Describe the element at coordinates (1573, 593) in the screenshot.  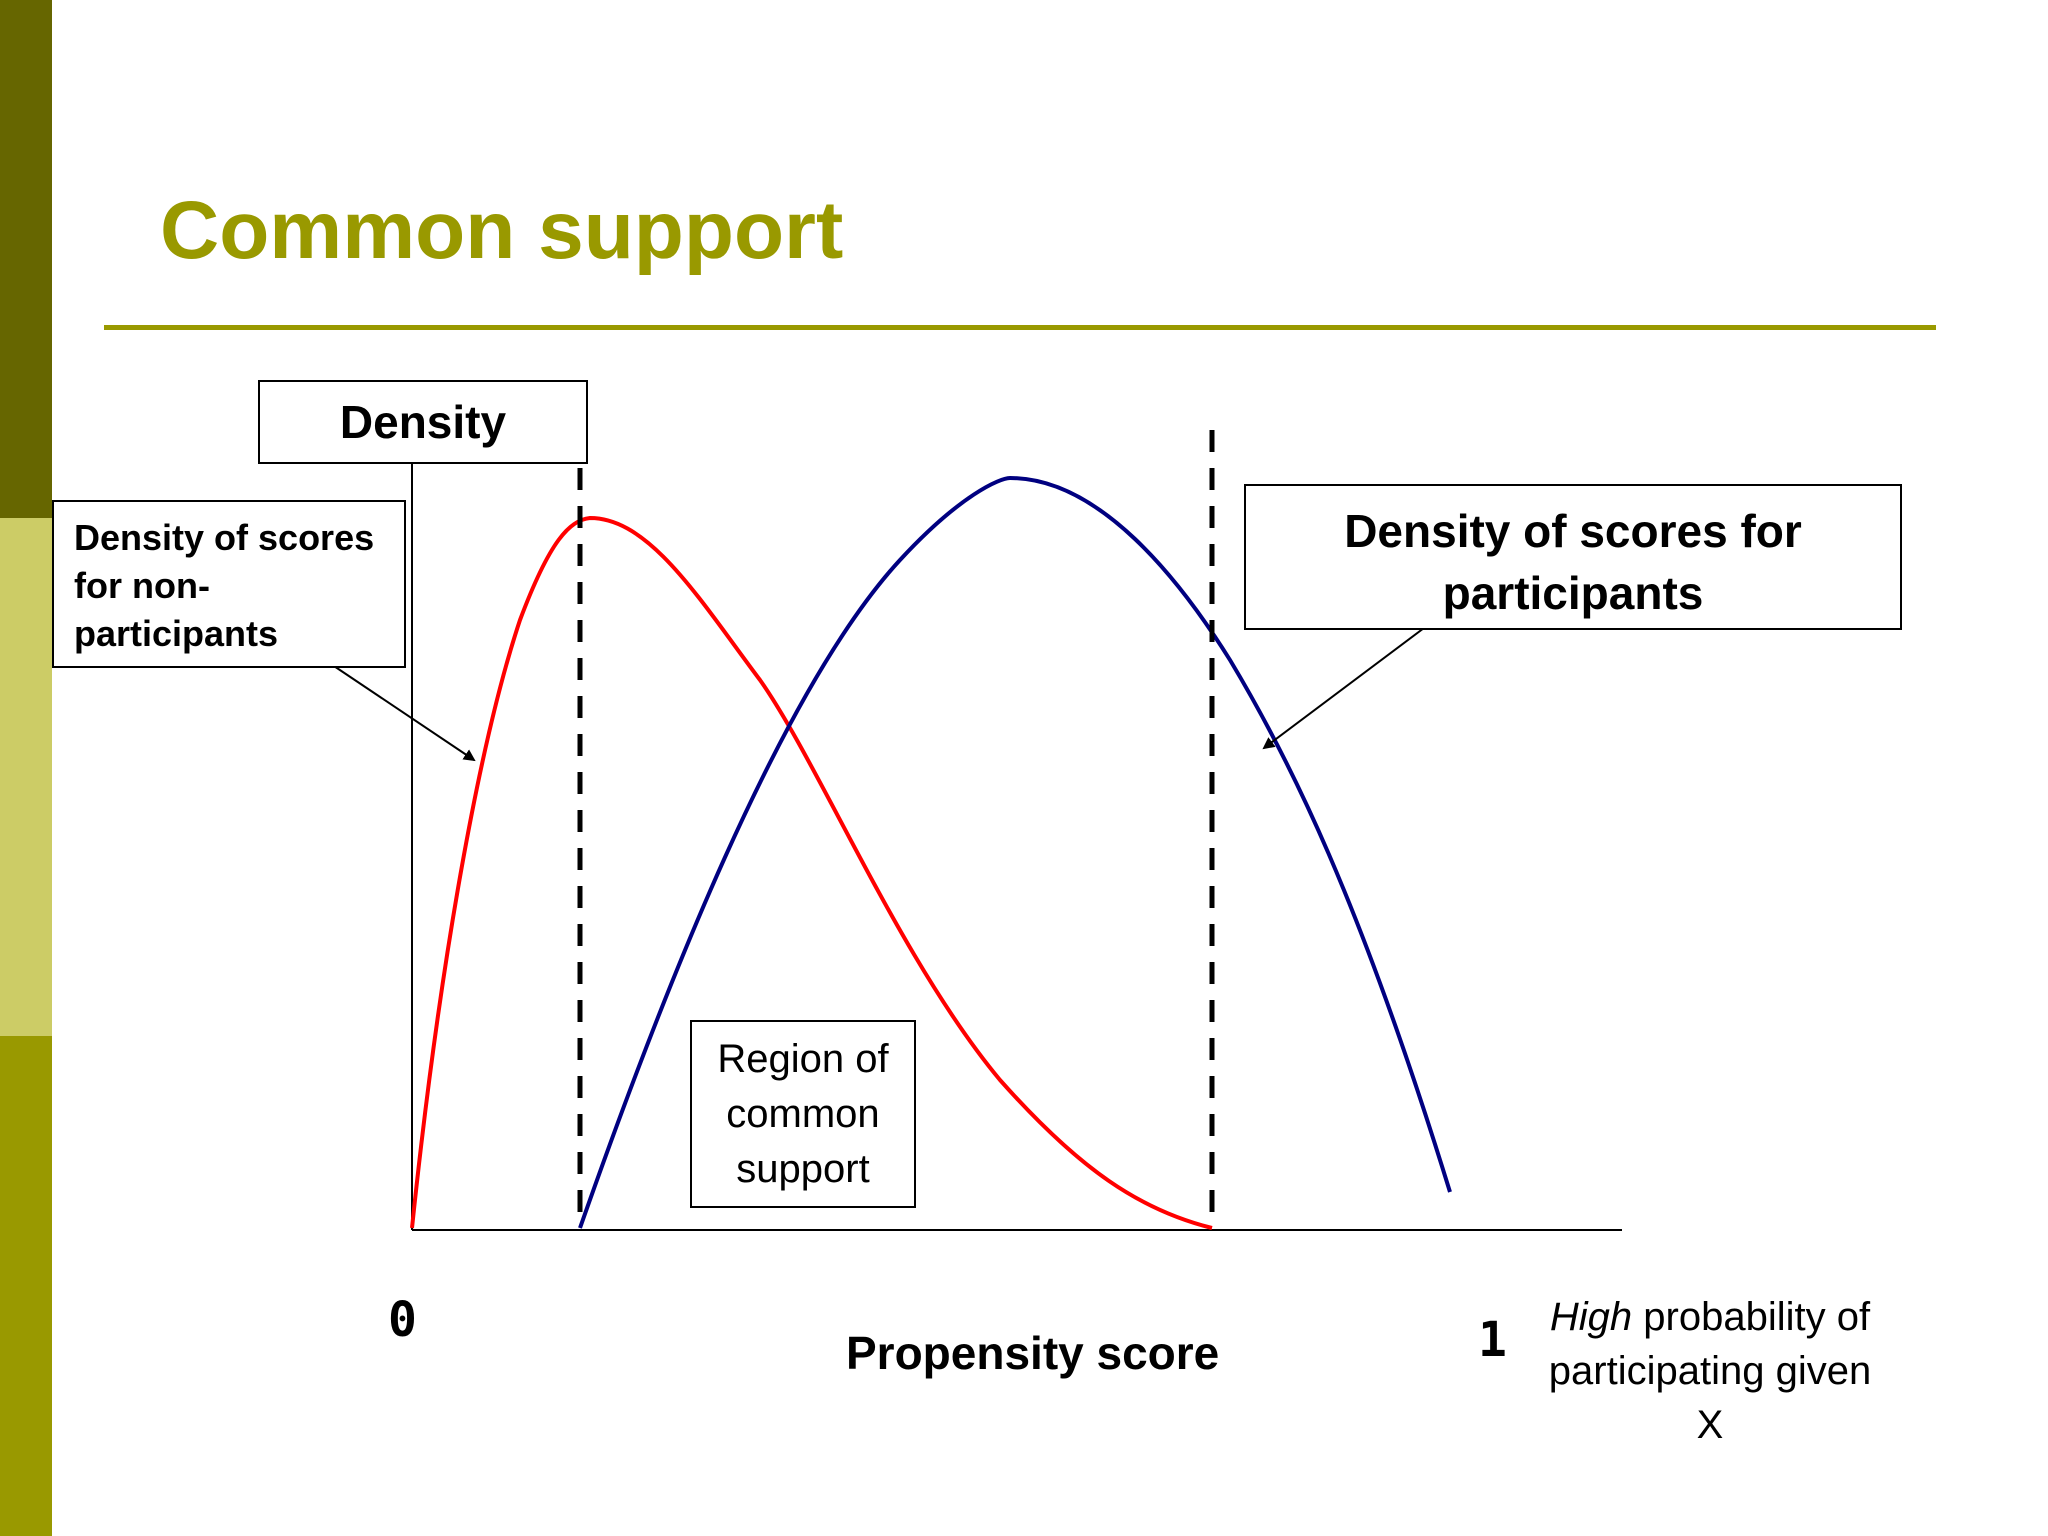
I see `participants-label-line-2: participants` at that location.